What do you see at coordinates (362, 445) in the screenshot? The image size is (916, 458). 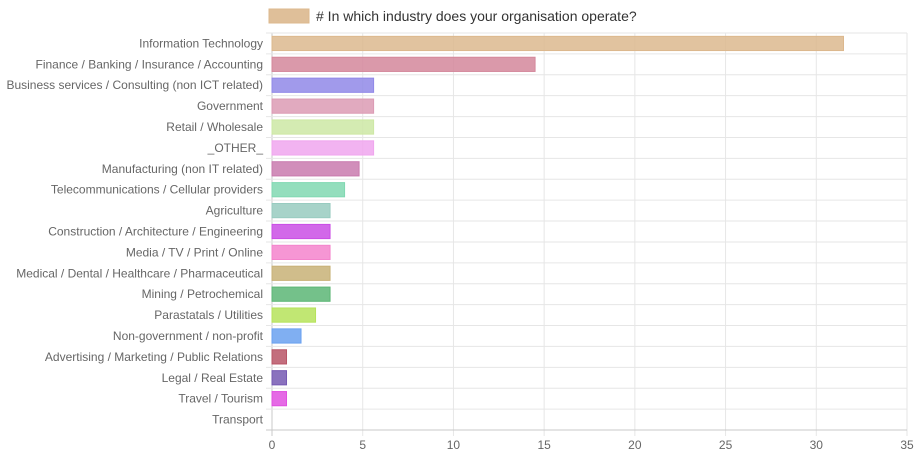 I see `x-tick-label: 5` at bounding box center [362, 445].